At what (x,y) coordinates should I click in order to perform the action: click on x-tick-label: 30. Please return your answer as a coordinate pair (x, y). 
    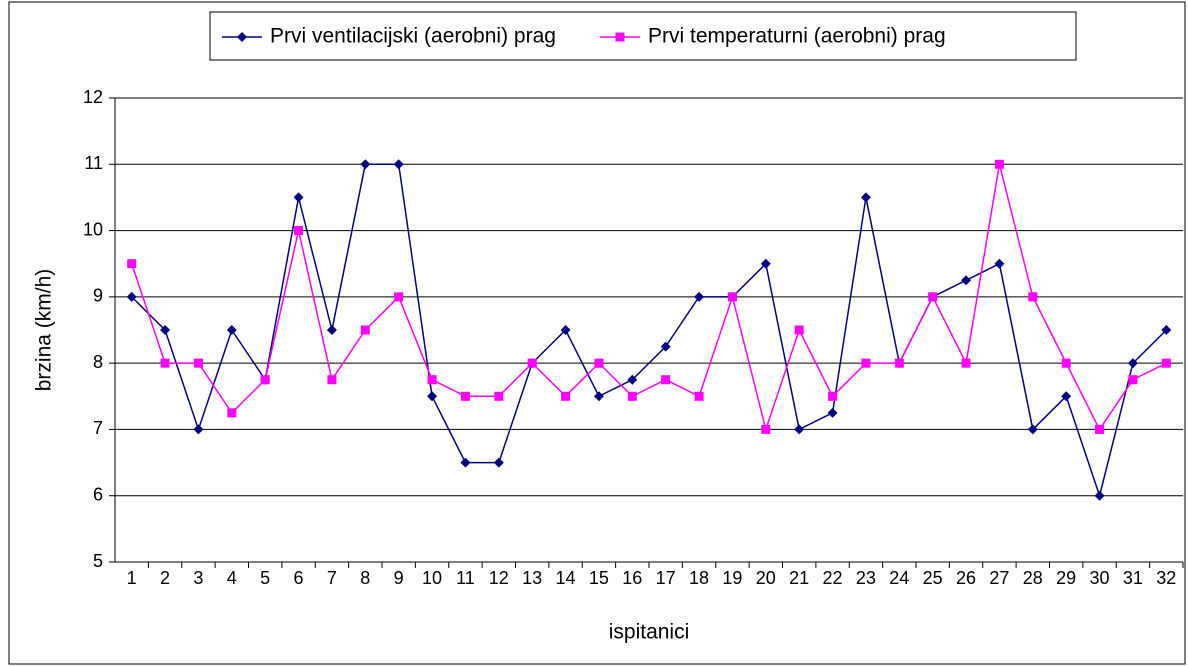
    Looking at the image, I should click on (1100, 578).